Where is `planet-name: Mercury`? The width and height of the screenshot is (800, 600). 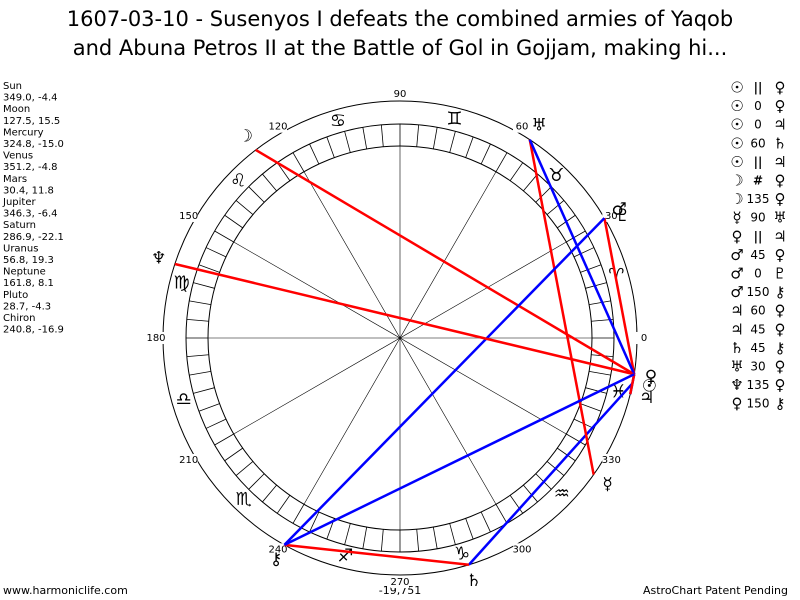 planet-name: Mercury is located at coordinates (23, 132).